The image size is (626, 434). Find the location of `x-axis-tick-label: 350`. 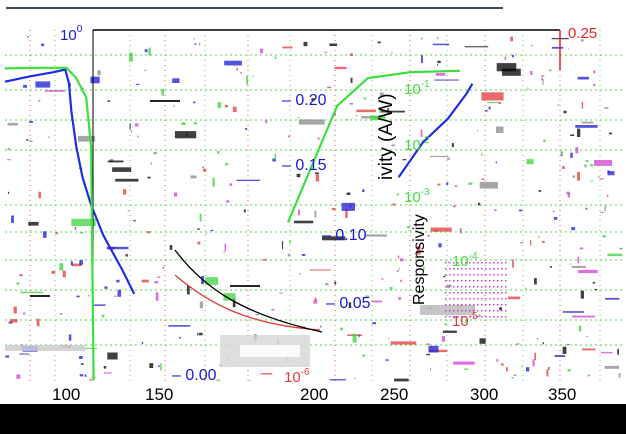

x-axis-tick-label: 350 is located at coordinates (562, 394).